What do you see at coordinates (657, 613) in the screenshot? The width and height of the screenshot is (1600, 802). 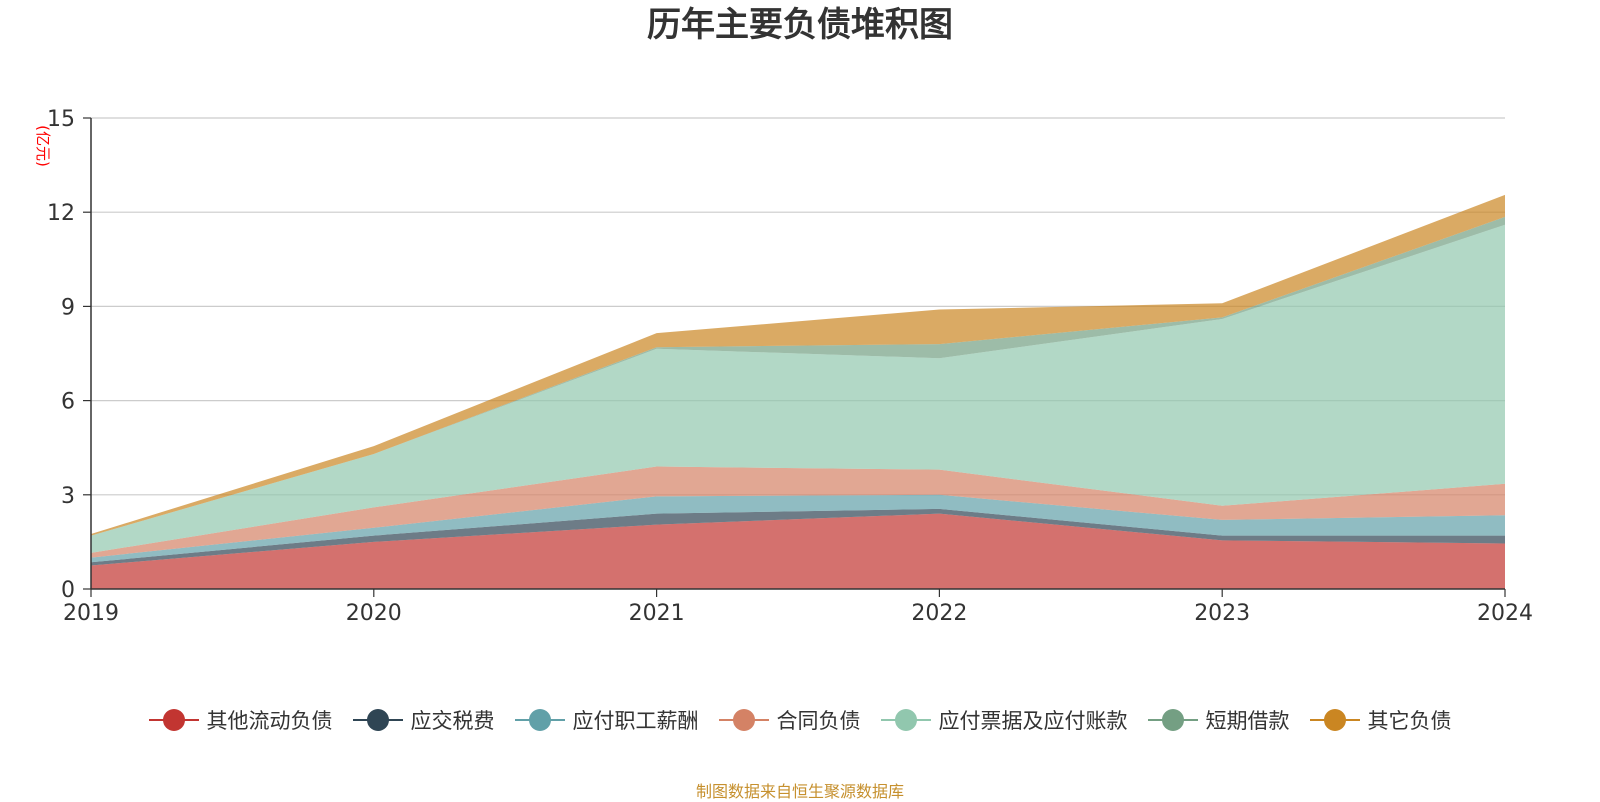 I see `x-tick-label: 2021` at bounding box center [657, 613].